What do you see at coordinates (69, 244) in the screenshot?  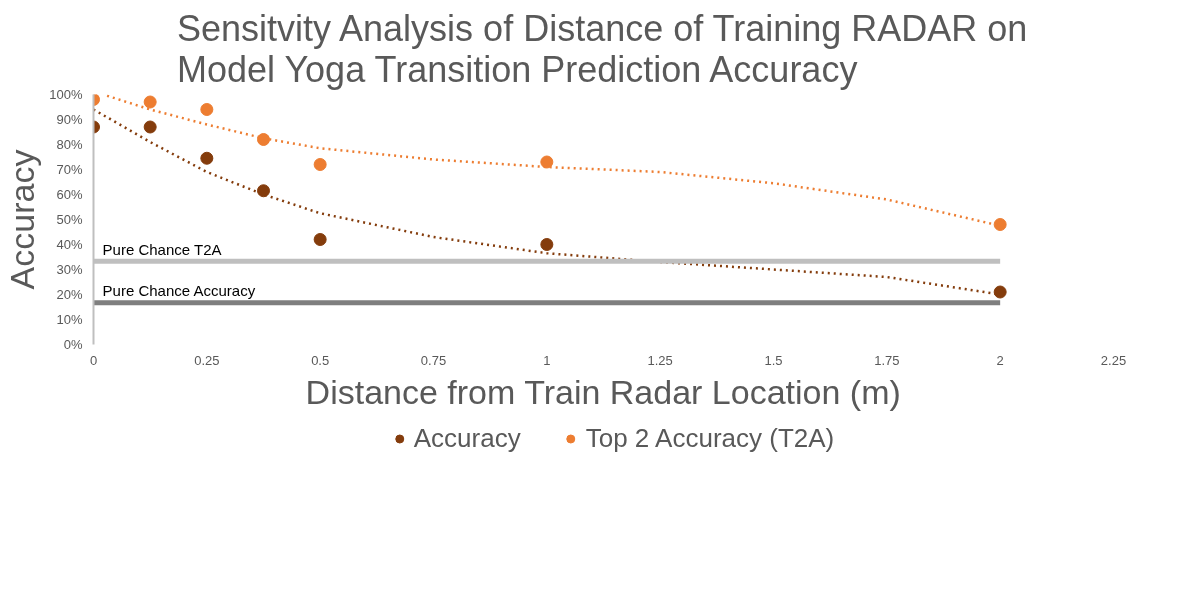 I see `y-tick-label: 40%` at bounding box center [69, 244].